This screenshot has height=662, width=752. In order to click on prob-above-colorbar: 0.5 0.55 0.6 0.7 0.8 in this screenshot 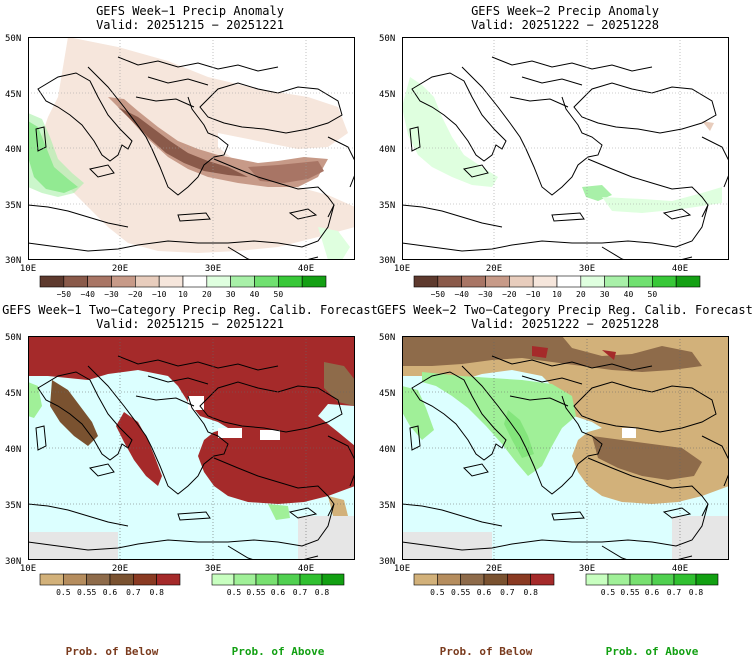, I will do `click(652, 585)`.